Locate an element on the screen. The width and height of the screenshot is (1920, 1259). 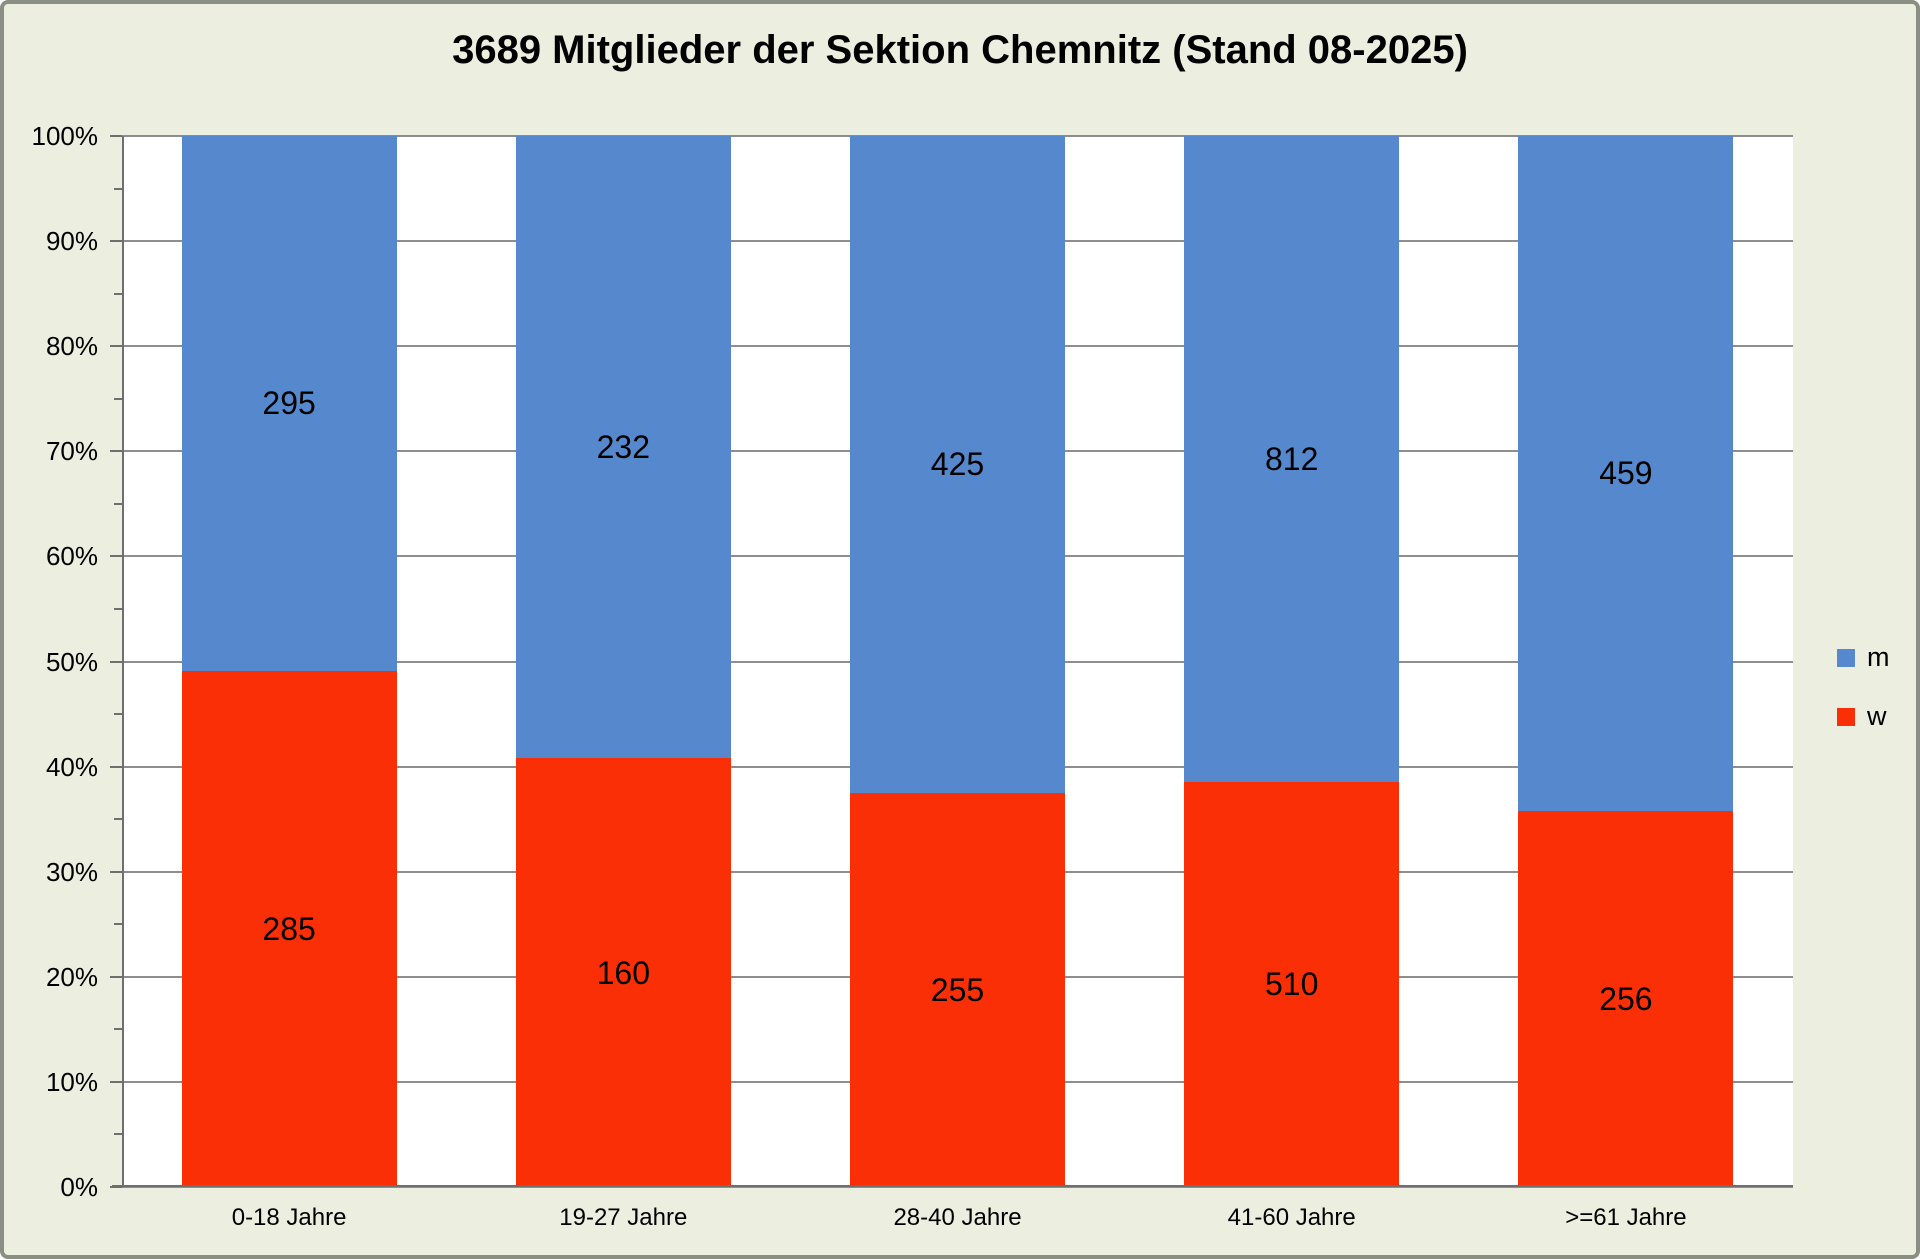
bar-segment-w: 285 is located at coordinates (289, 928).